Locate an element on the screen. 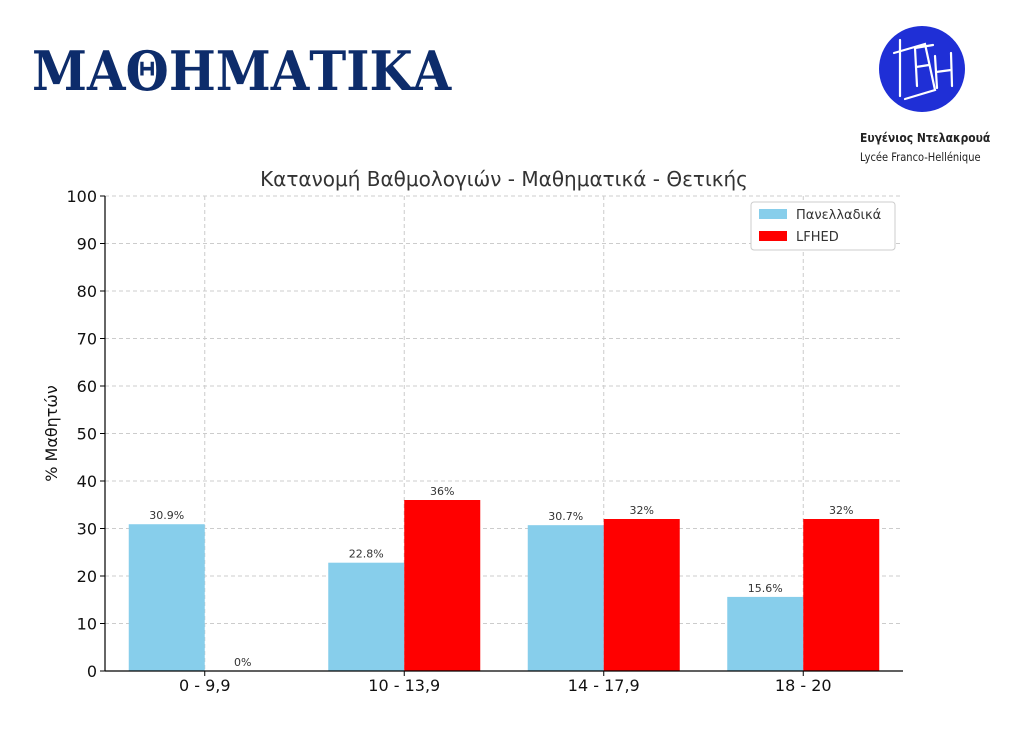 The height and width of the screenshot is (741, 1010). bar-value-label: 15.6% is located at coordinates (765, 588).